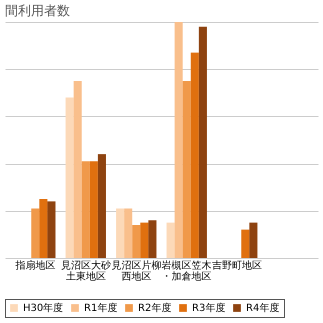  What do you see at coordinates (136, 271) in the screenshot?
I see `x-tick-label: 見沼区片柳西地区` at bounding box center [136, 271].